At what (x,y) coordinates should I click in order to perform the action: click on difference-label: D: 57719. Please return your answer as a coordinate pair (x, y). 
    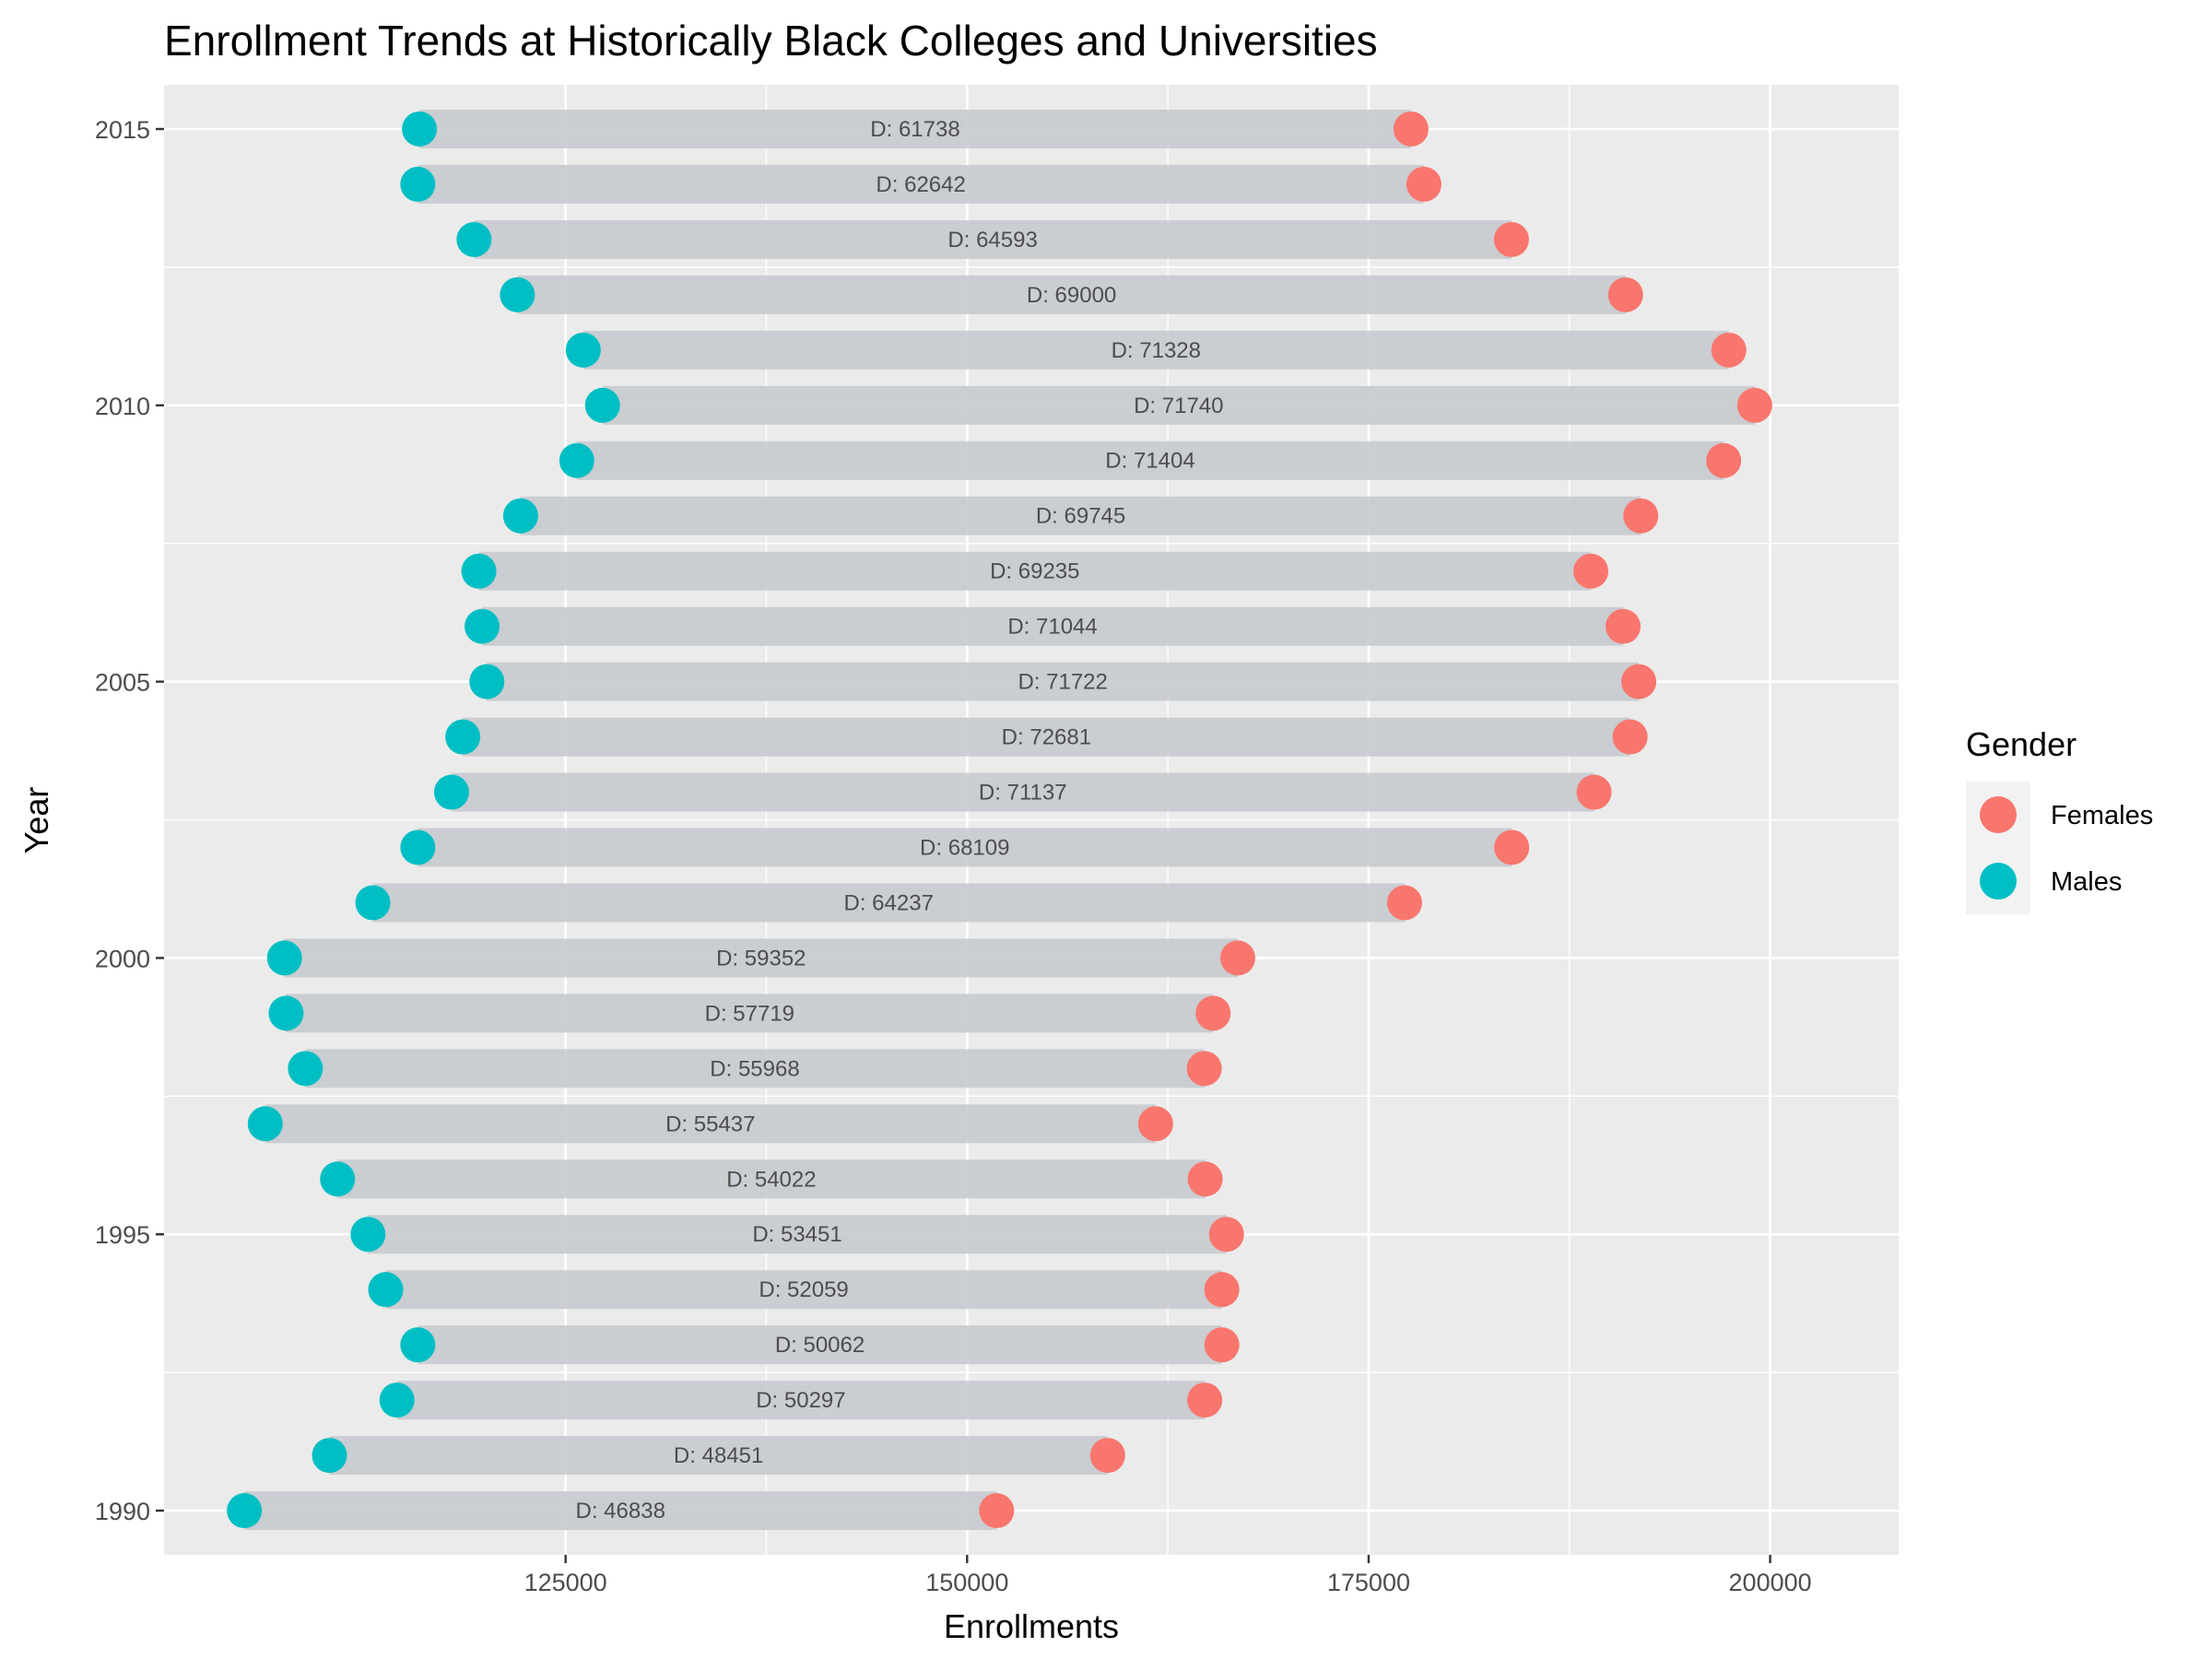
    Looking at the image, I should click on (749, 1013).